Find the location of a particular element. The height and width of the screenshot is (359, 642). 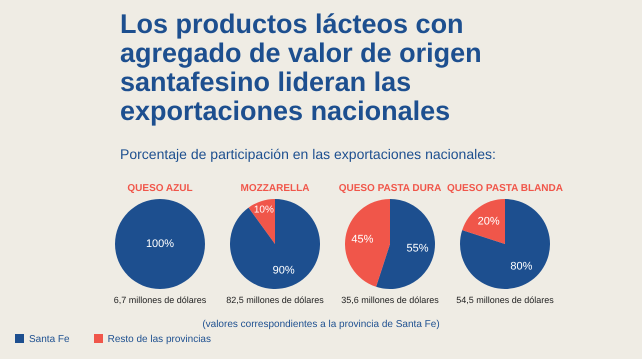

data-label: 20% is located at coordinates (489, 221).